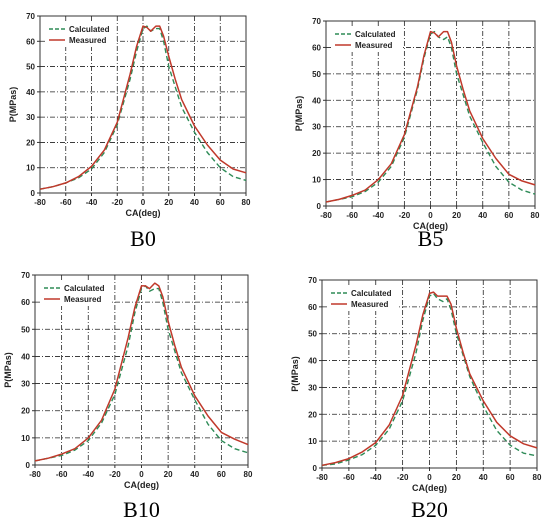 This screenshot has height=530, width=550. I want to click on panel-caption: B5, so click(430, 238).